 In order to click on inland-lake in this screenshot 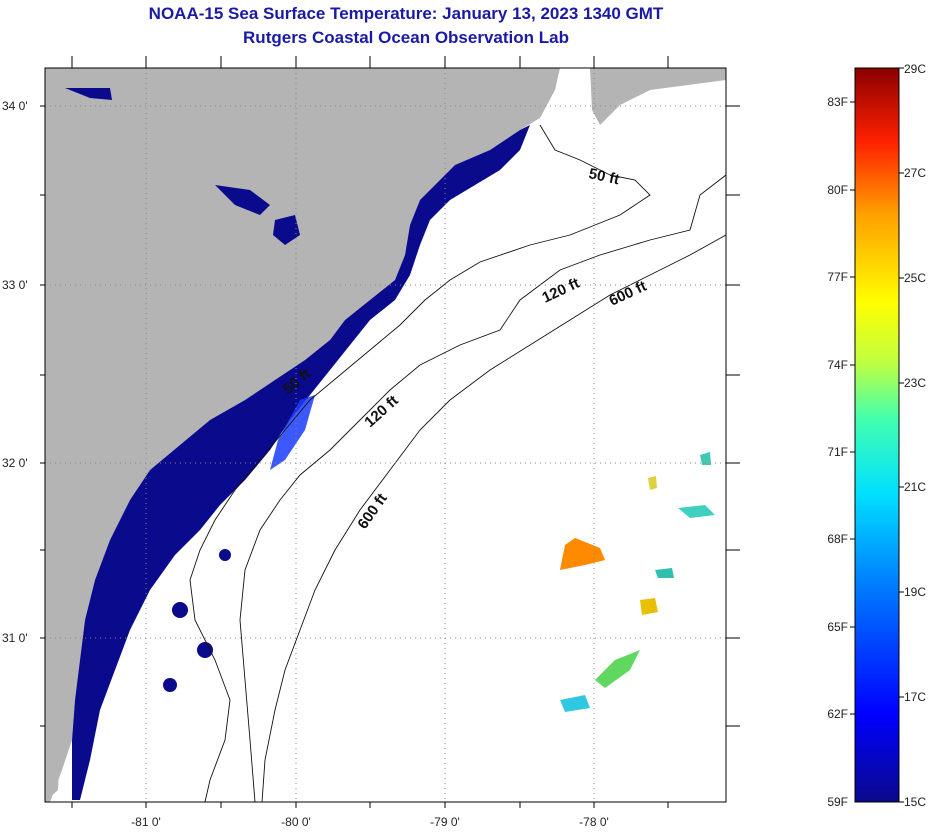, I will do `click(286, 230)`.